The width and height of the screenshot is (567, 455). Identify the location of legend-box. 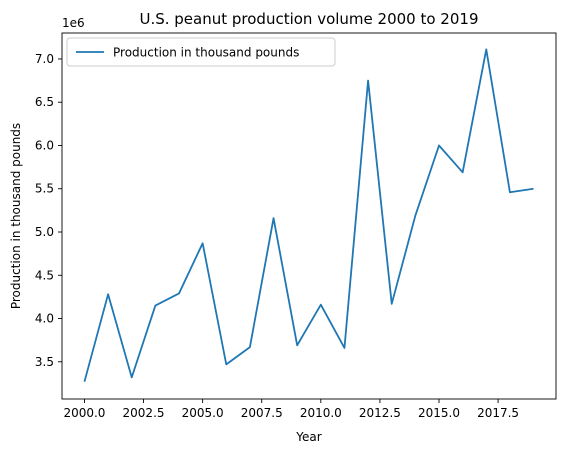
(201, 52).